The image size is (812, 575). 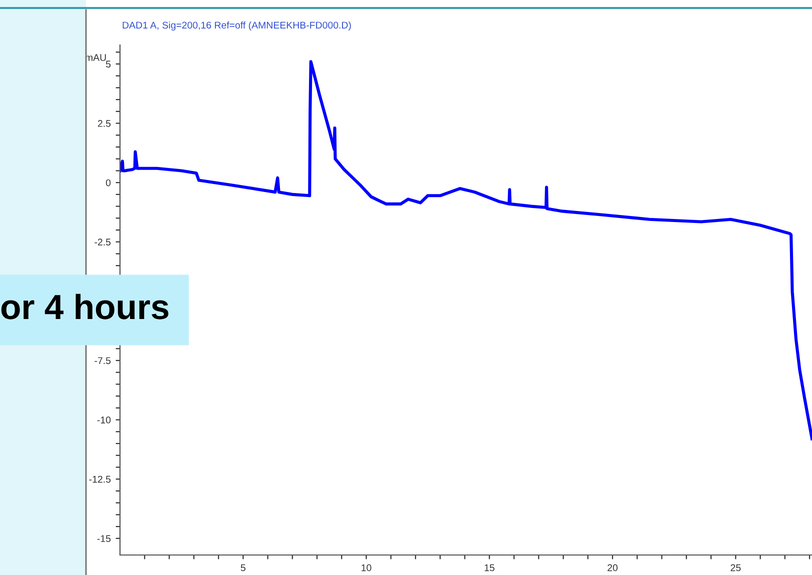 What do you see at coordinates (84, 307) in the screenshot?
I see `annotation: or 4 hours` at bounding box center [84, 307].